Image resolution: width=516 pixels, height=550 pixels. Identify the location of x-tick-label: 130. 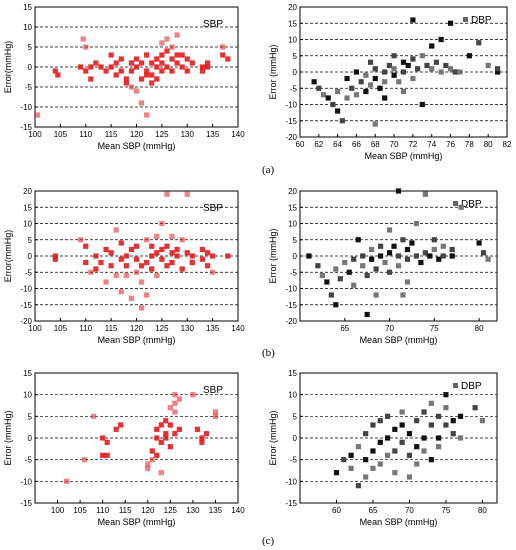
(188, 134).